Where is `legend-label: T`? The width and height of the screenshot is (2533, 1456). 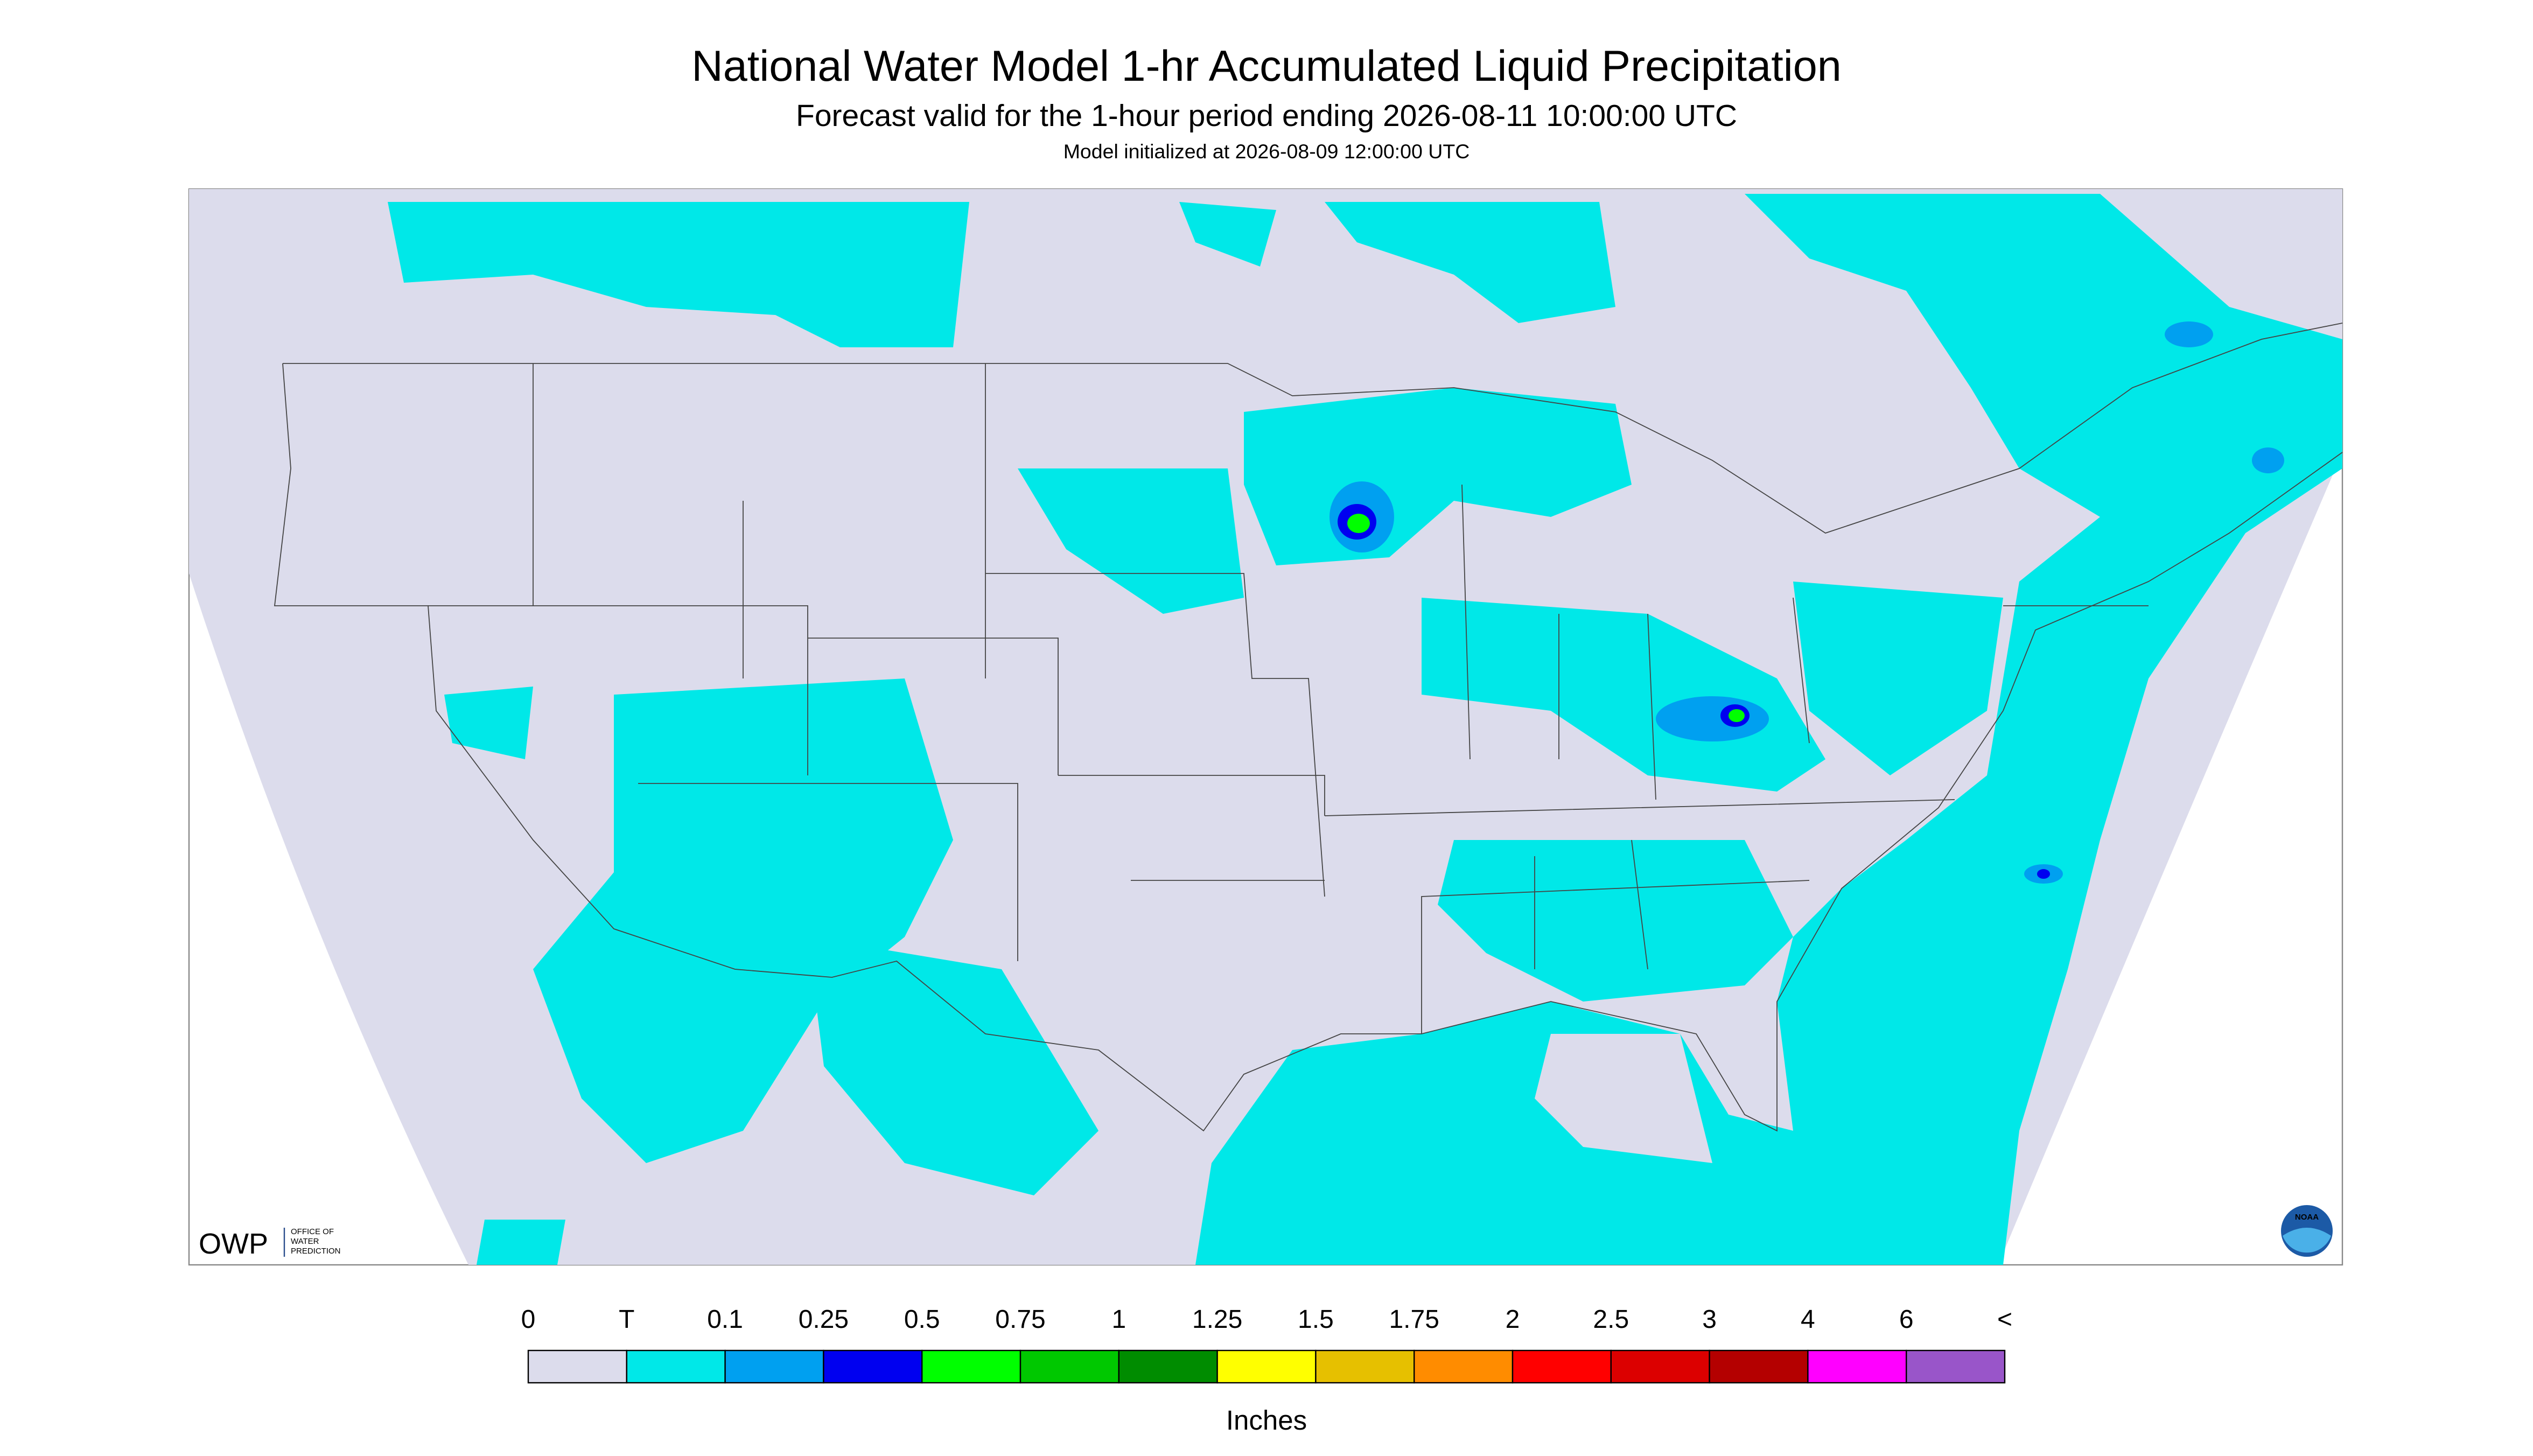 legend-label: T is located at coordinates (627, 1319).